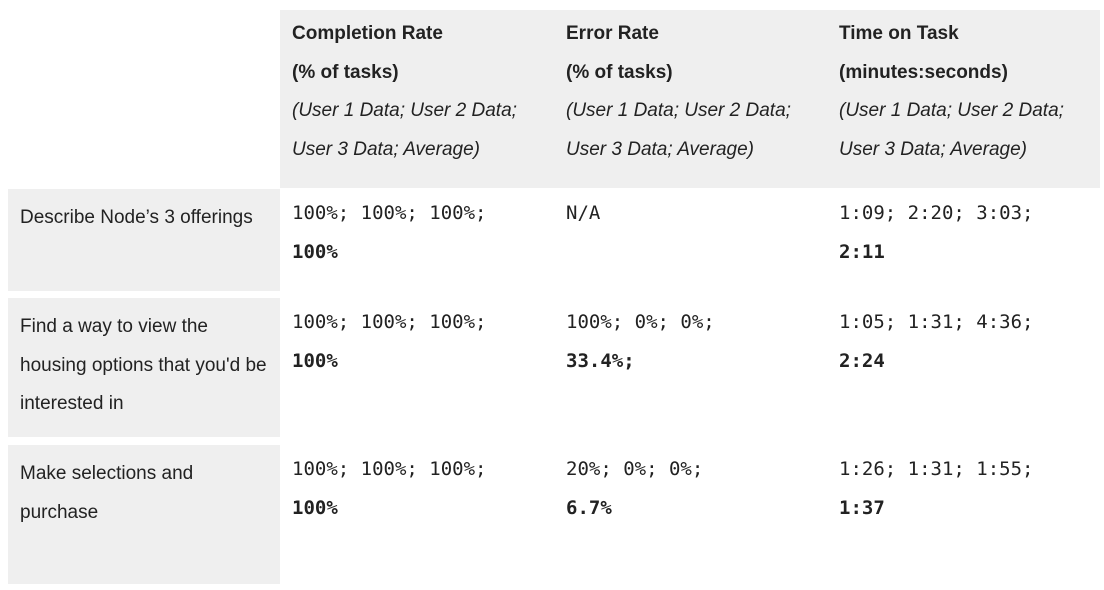 This screenshot has height=590, width=1104. What do you see at coordinates (144, 240) in the screenshot?
I see `row-label-describe-offerings: Describe Node’s 3 offerings` at bounding box center [144, 240].